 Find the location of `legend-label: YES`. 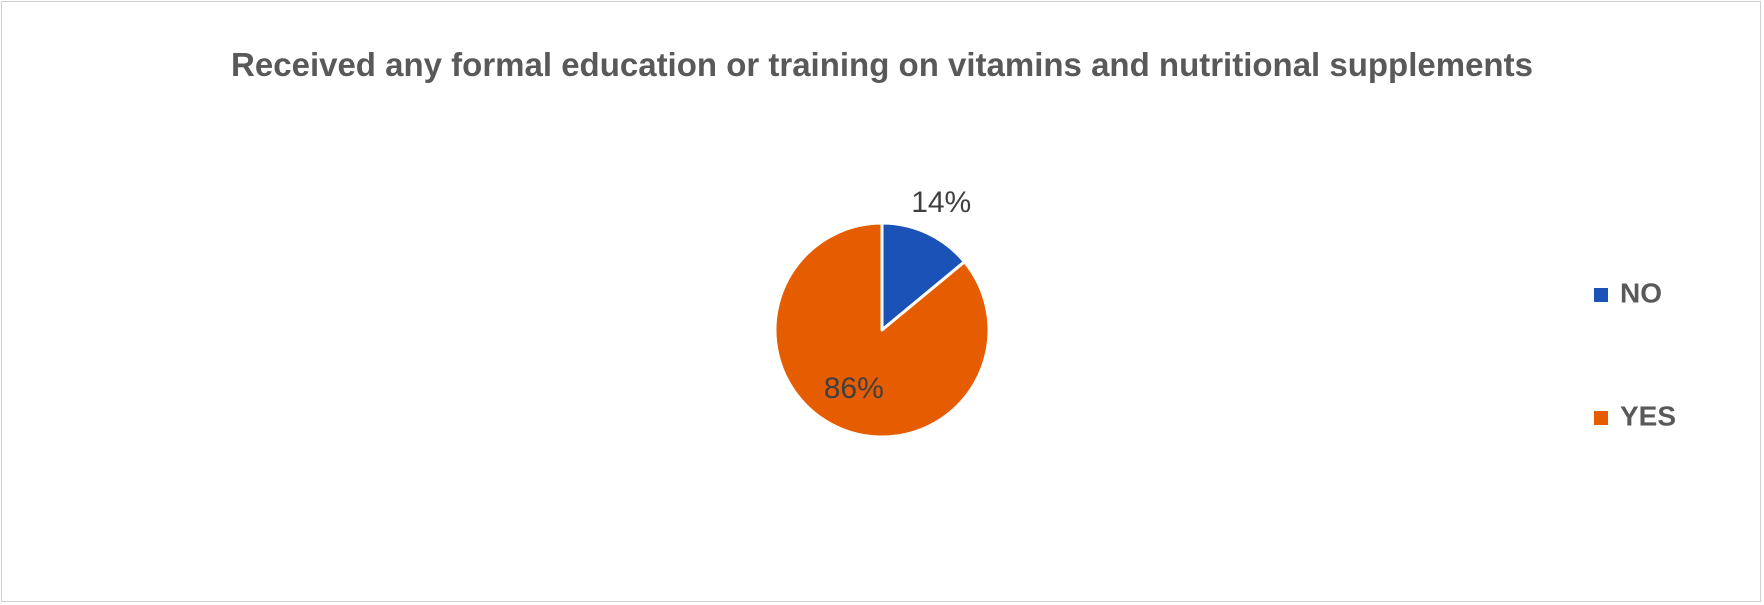

legend-label: YES is located at coordinates (1648, 415).